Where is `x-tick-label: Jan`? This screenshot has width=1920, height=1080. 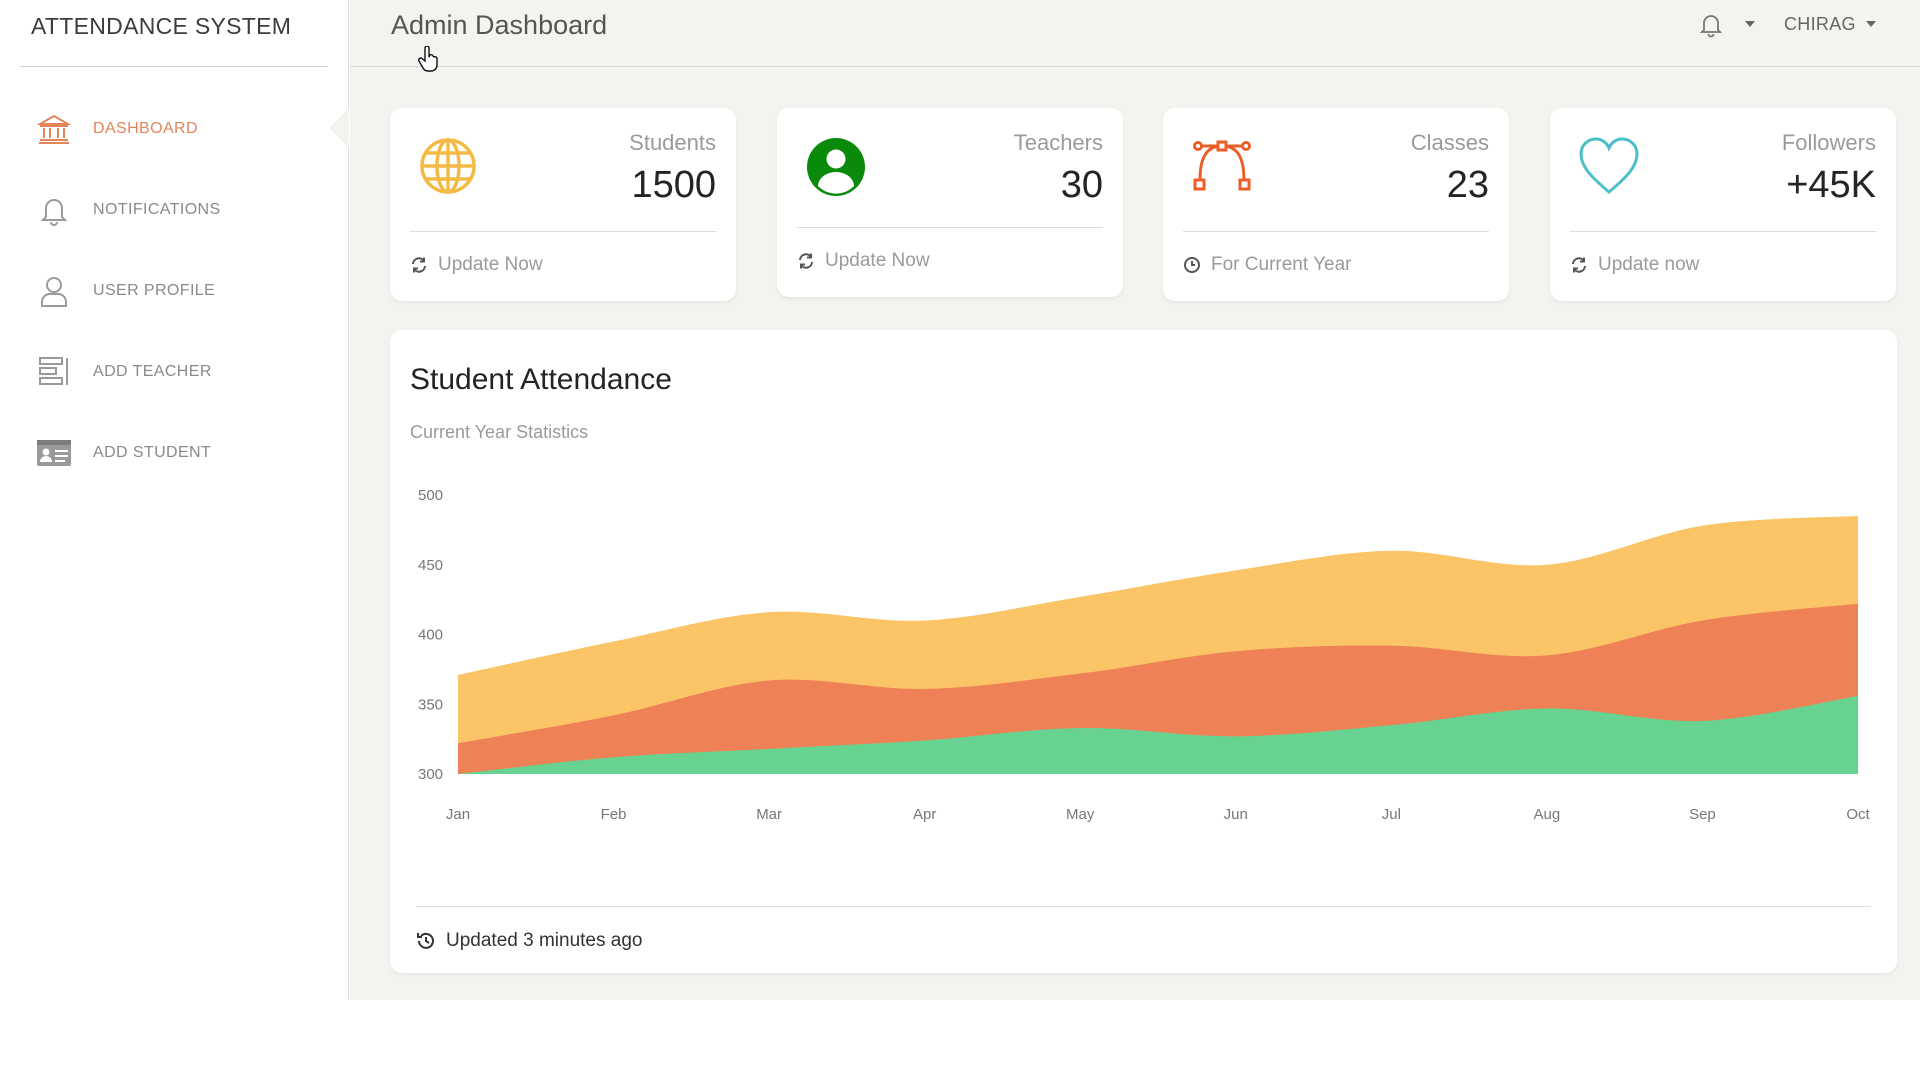
x-tick-label: Jan is located at coordinates (458, 814).